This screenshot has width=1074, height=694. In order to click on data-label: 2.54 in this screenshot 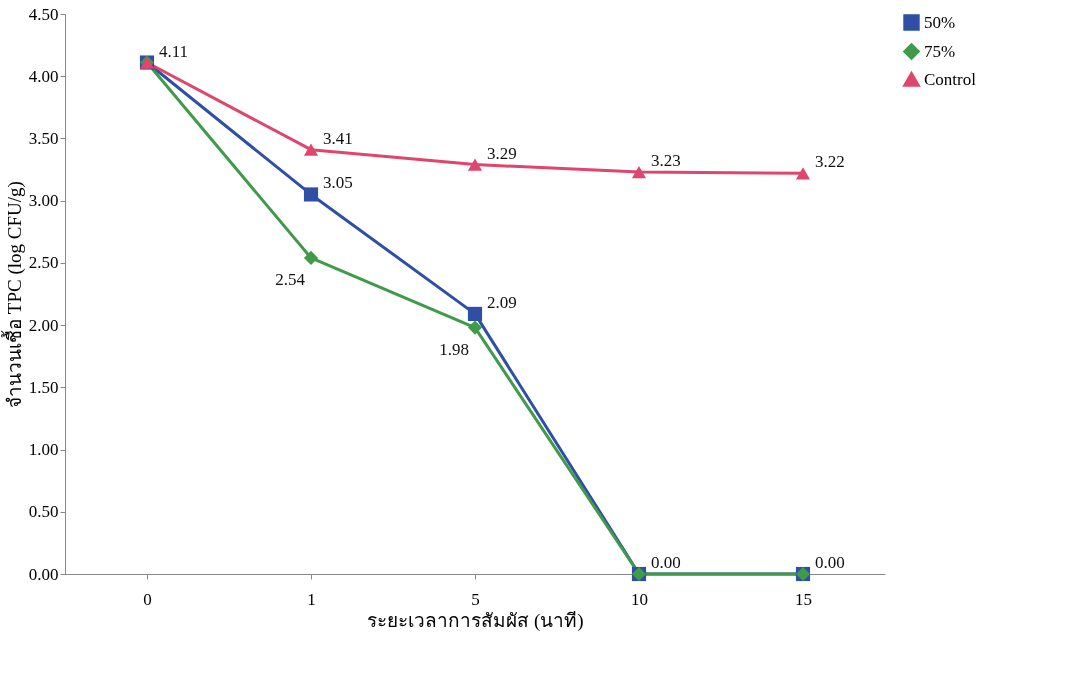, I will do `click(290, 279)`.